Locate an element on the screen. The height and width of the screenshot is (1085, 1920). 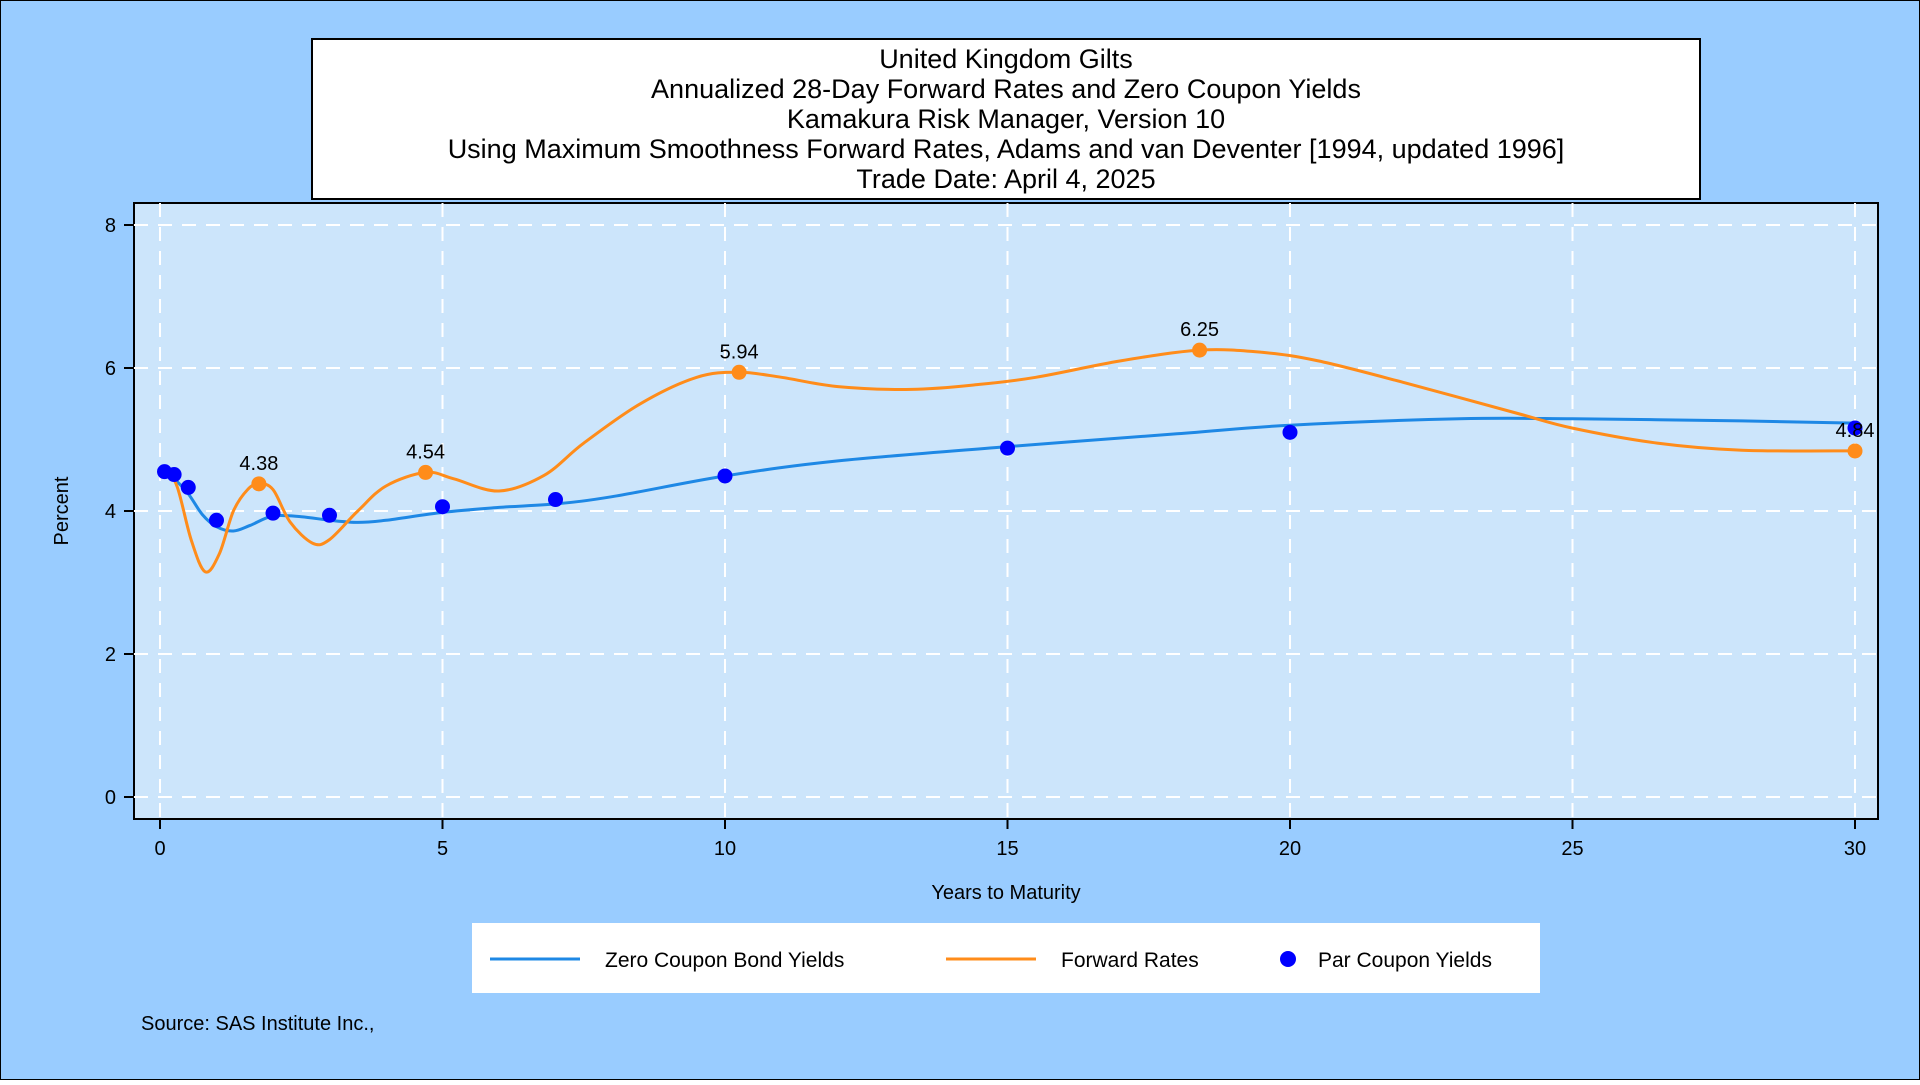
x-tick-label: 20 is located at coordinates (1290, 849).